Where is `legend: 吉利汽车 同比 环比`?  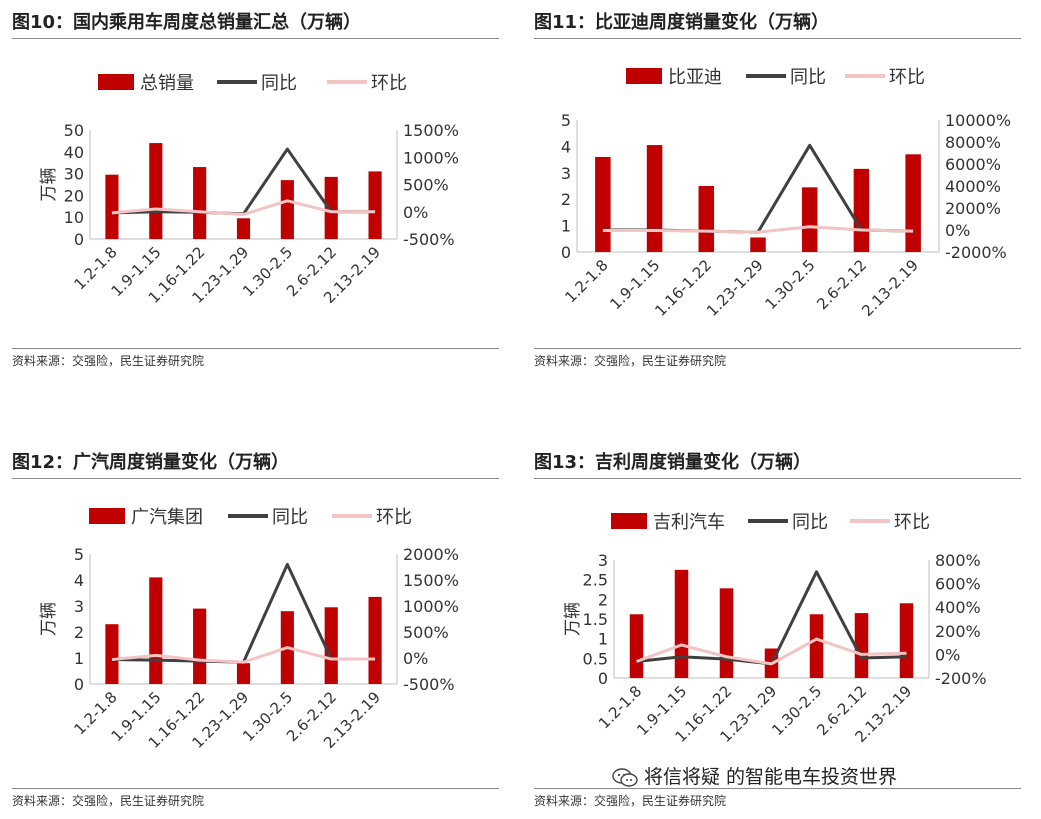
legend: 吉利汽车 同比 环比 is located at coordinates (770, 522).